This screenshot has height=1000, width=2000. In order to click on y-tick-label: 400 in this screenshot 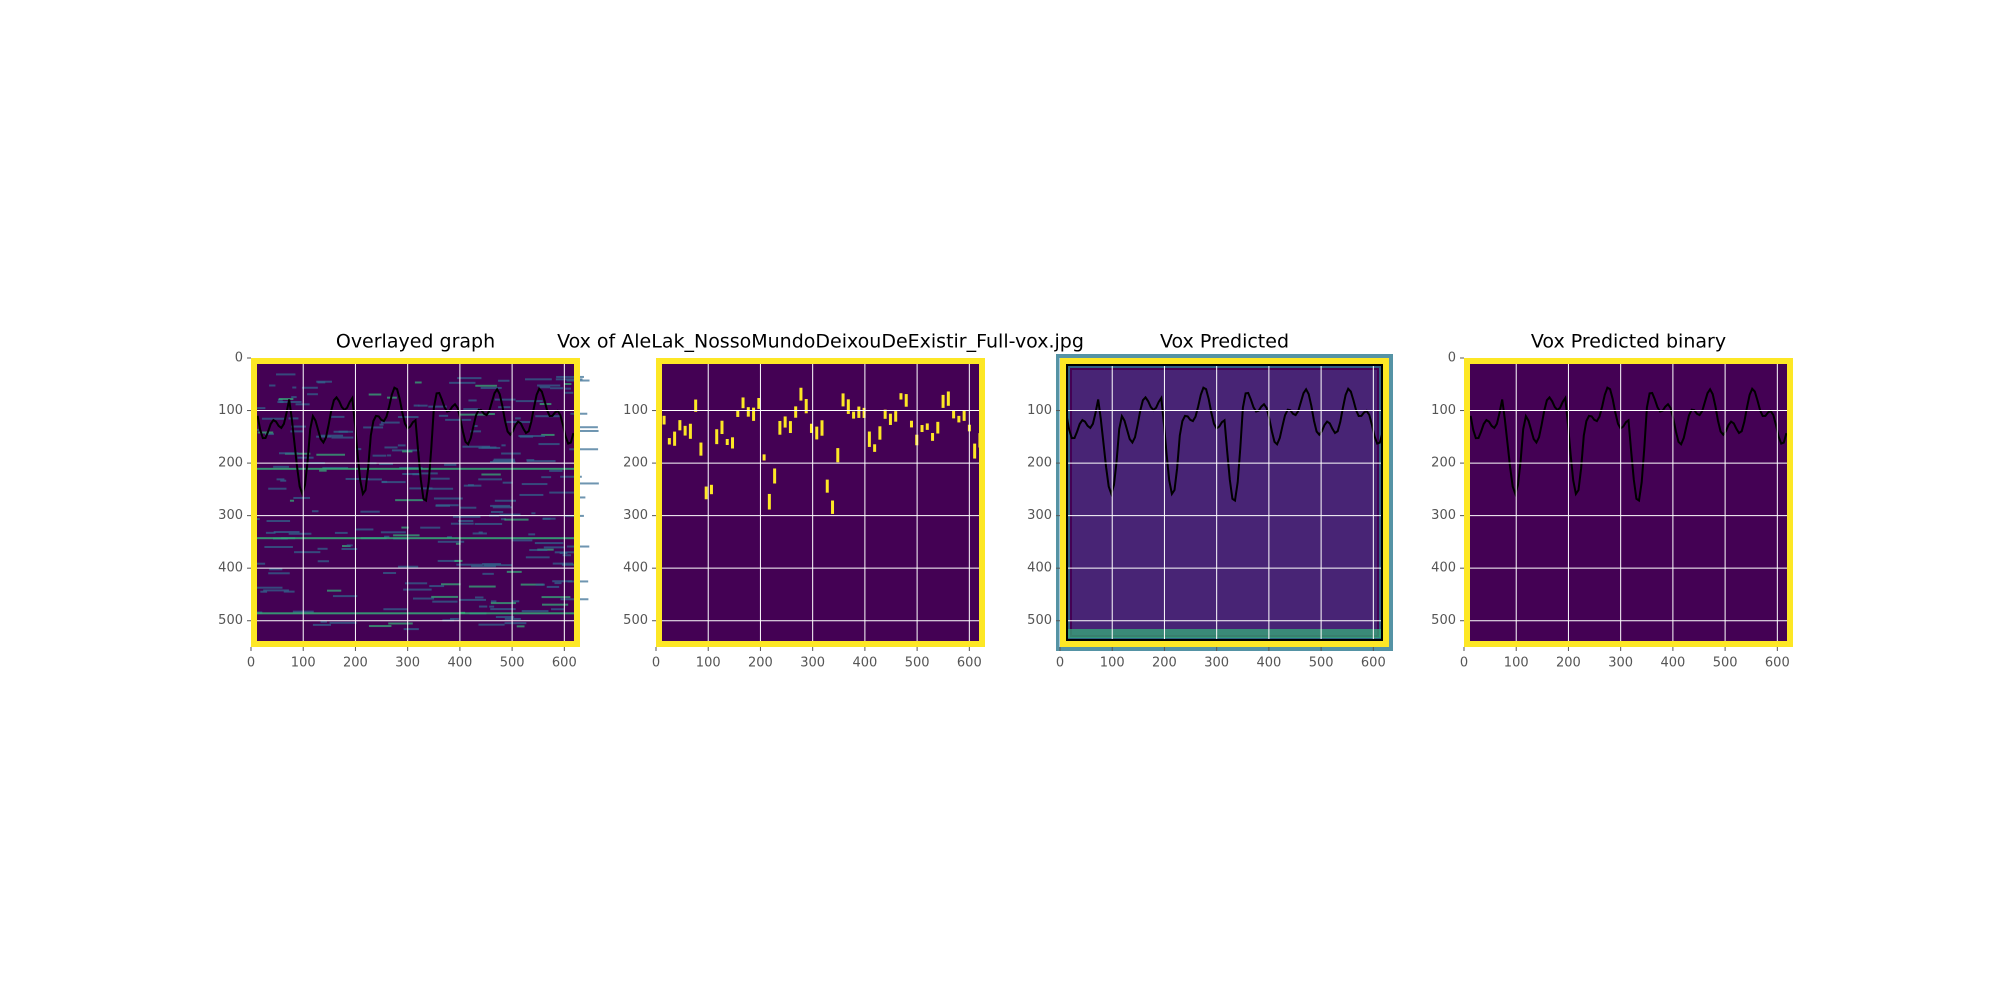, I will do `click(1443, 568)`.